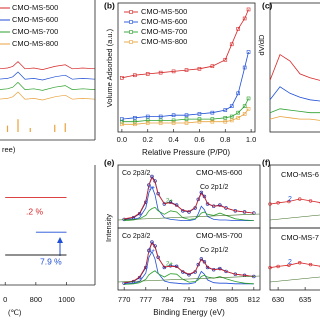  What do you see at coordinates (131, 32) in the screenshot?
I see `legend-marker` at bounding box center [131, 32].